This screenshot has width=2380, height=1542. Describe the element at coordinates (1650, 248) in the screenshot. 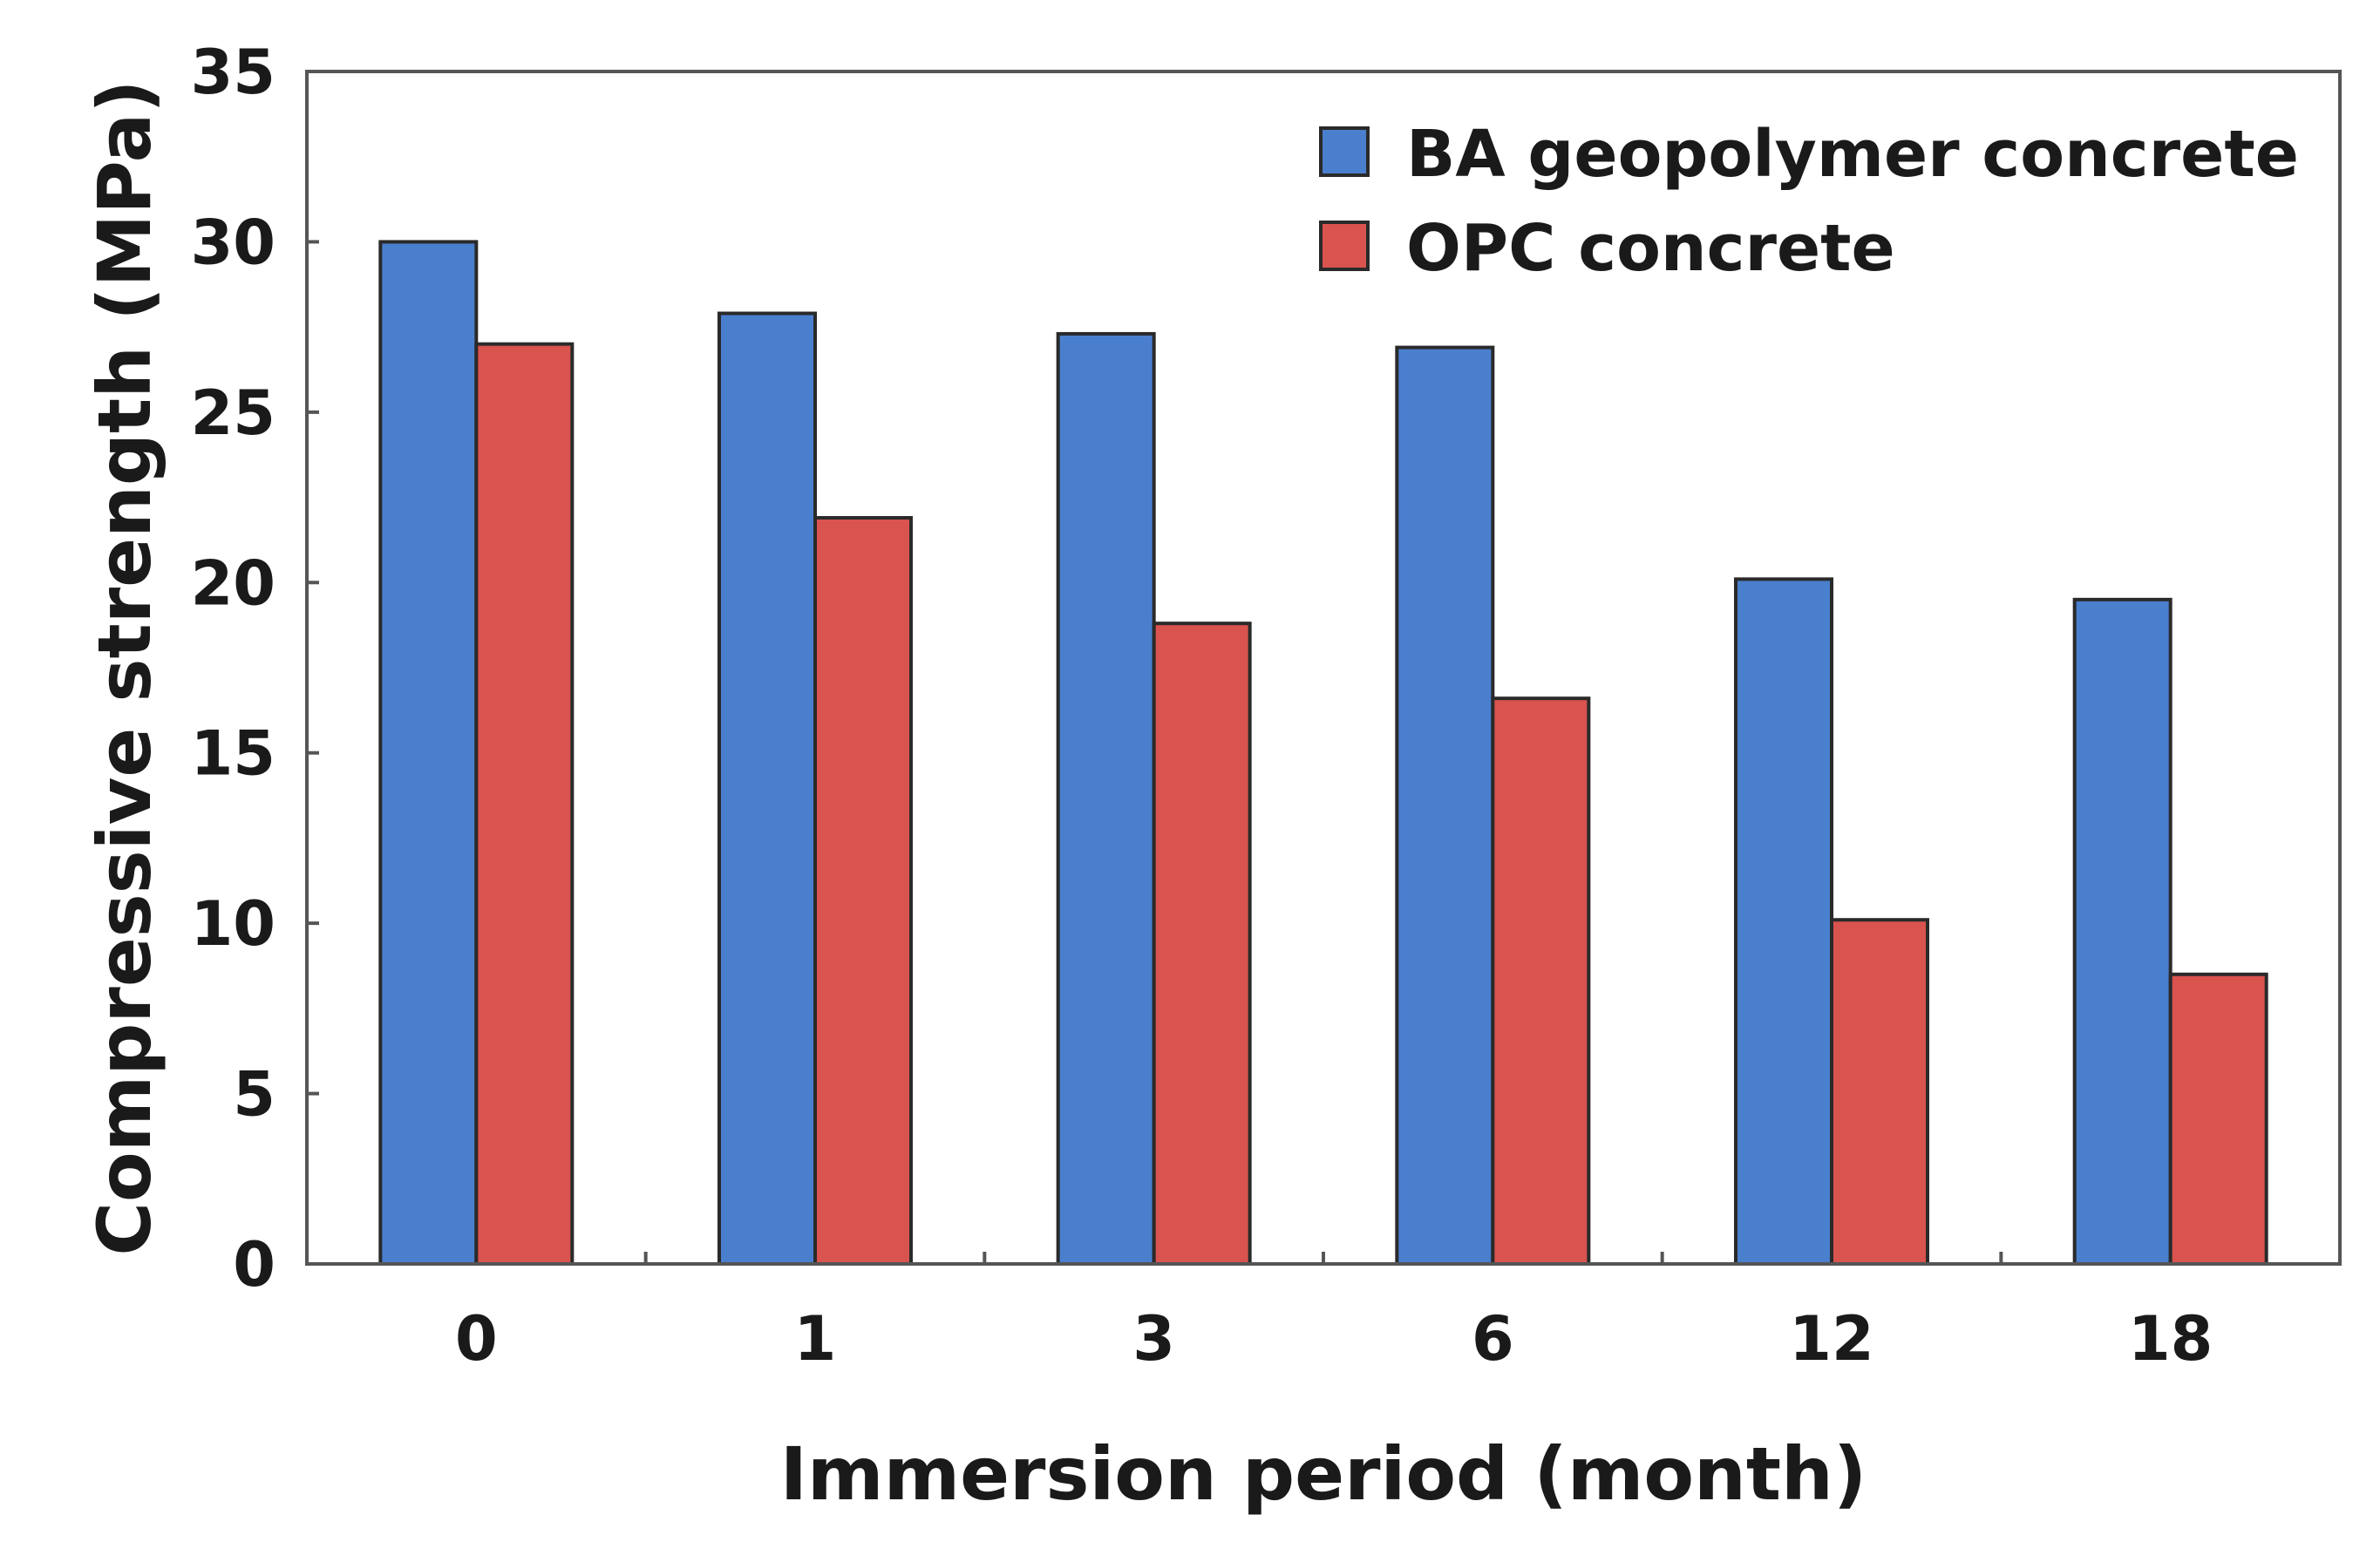

I see `legend-label-opc: OPC concrete` at that location.